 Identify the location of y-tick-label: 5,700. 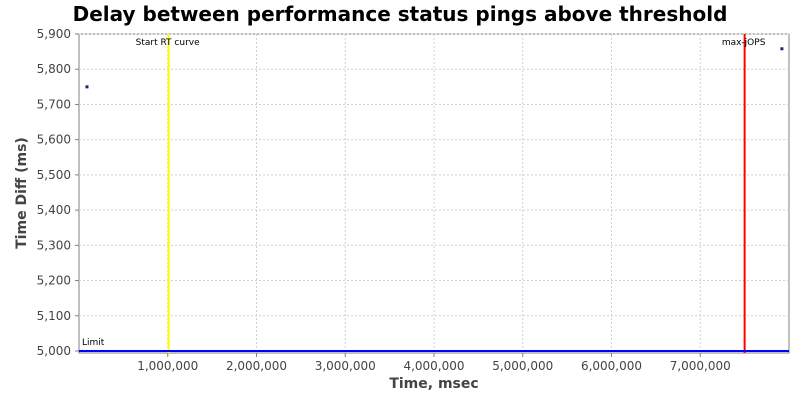
(54, 104).